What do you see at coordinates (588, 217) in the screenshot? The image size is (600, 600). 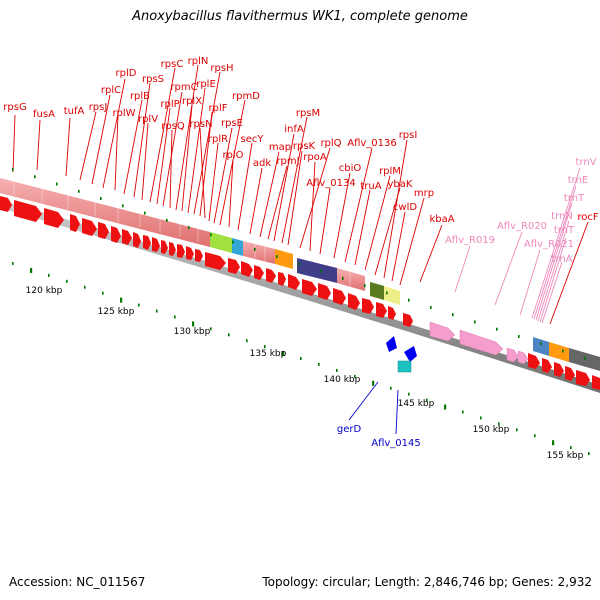 I see `gene-label: rocF` at bounding box center [588, 217].